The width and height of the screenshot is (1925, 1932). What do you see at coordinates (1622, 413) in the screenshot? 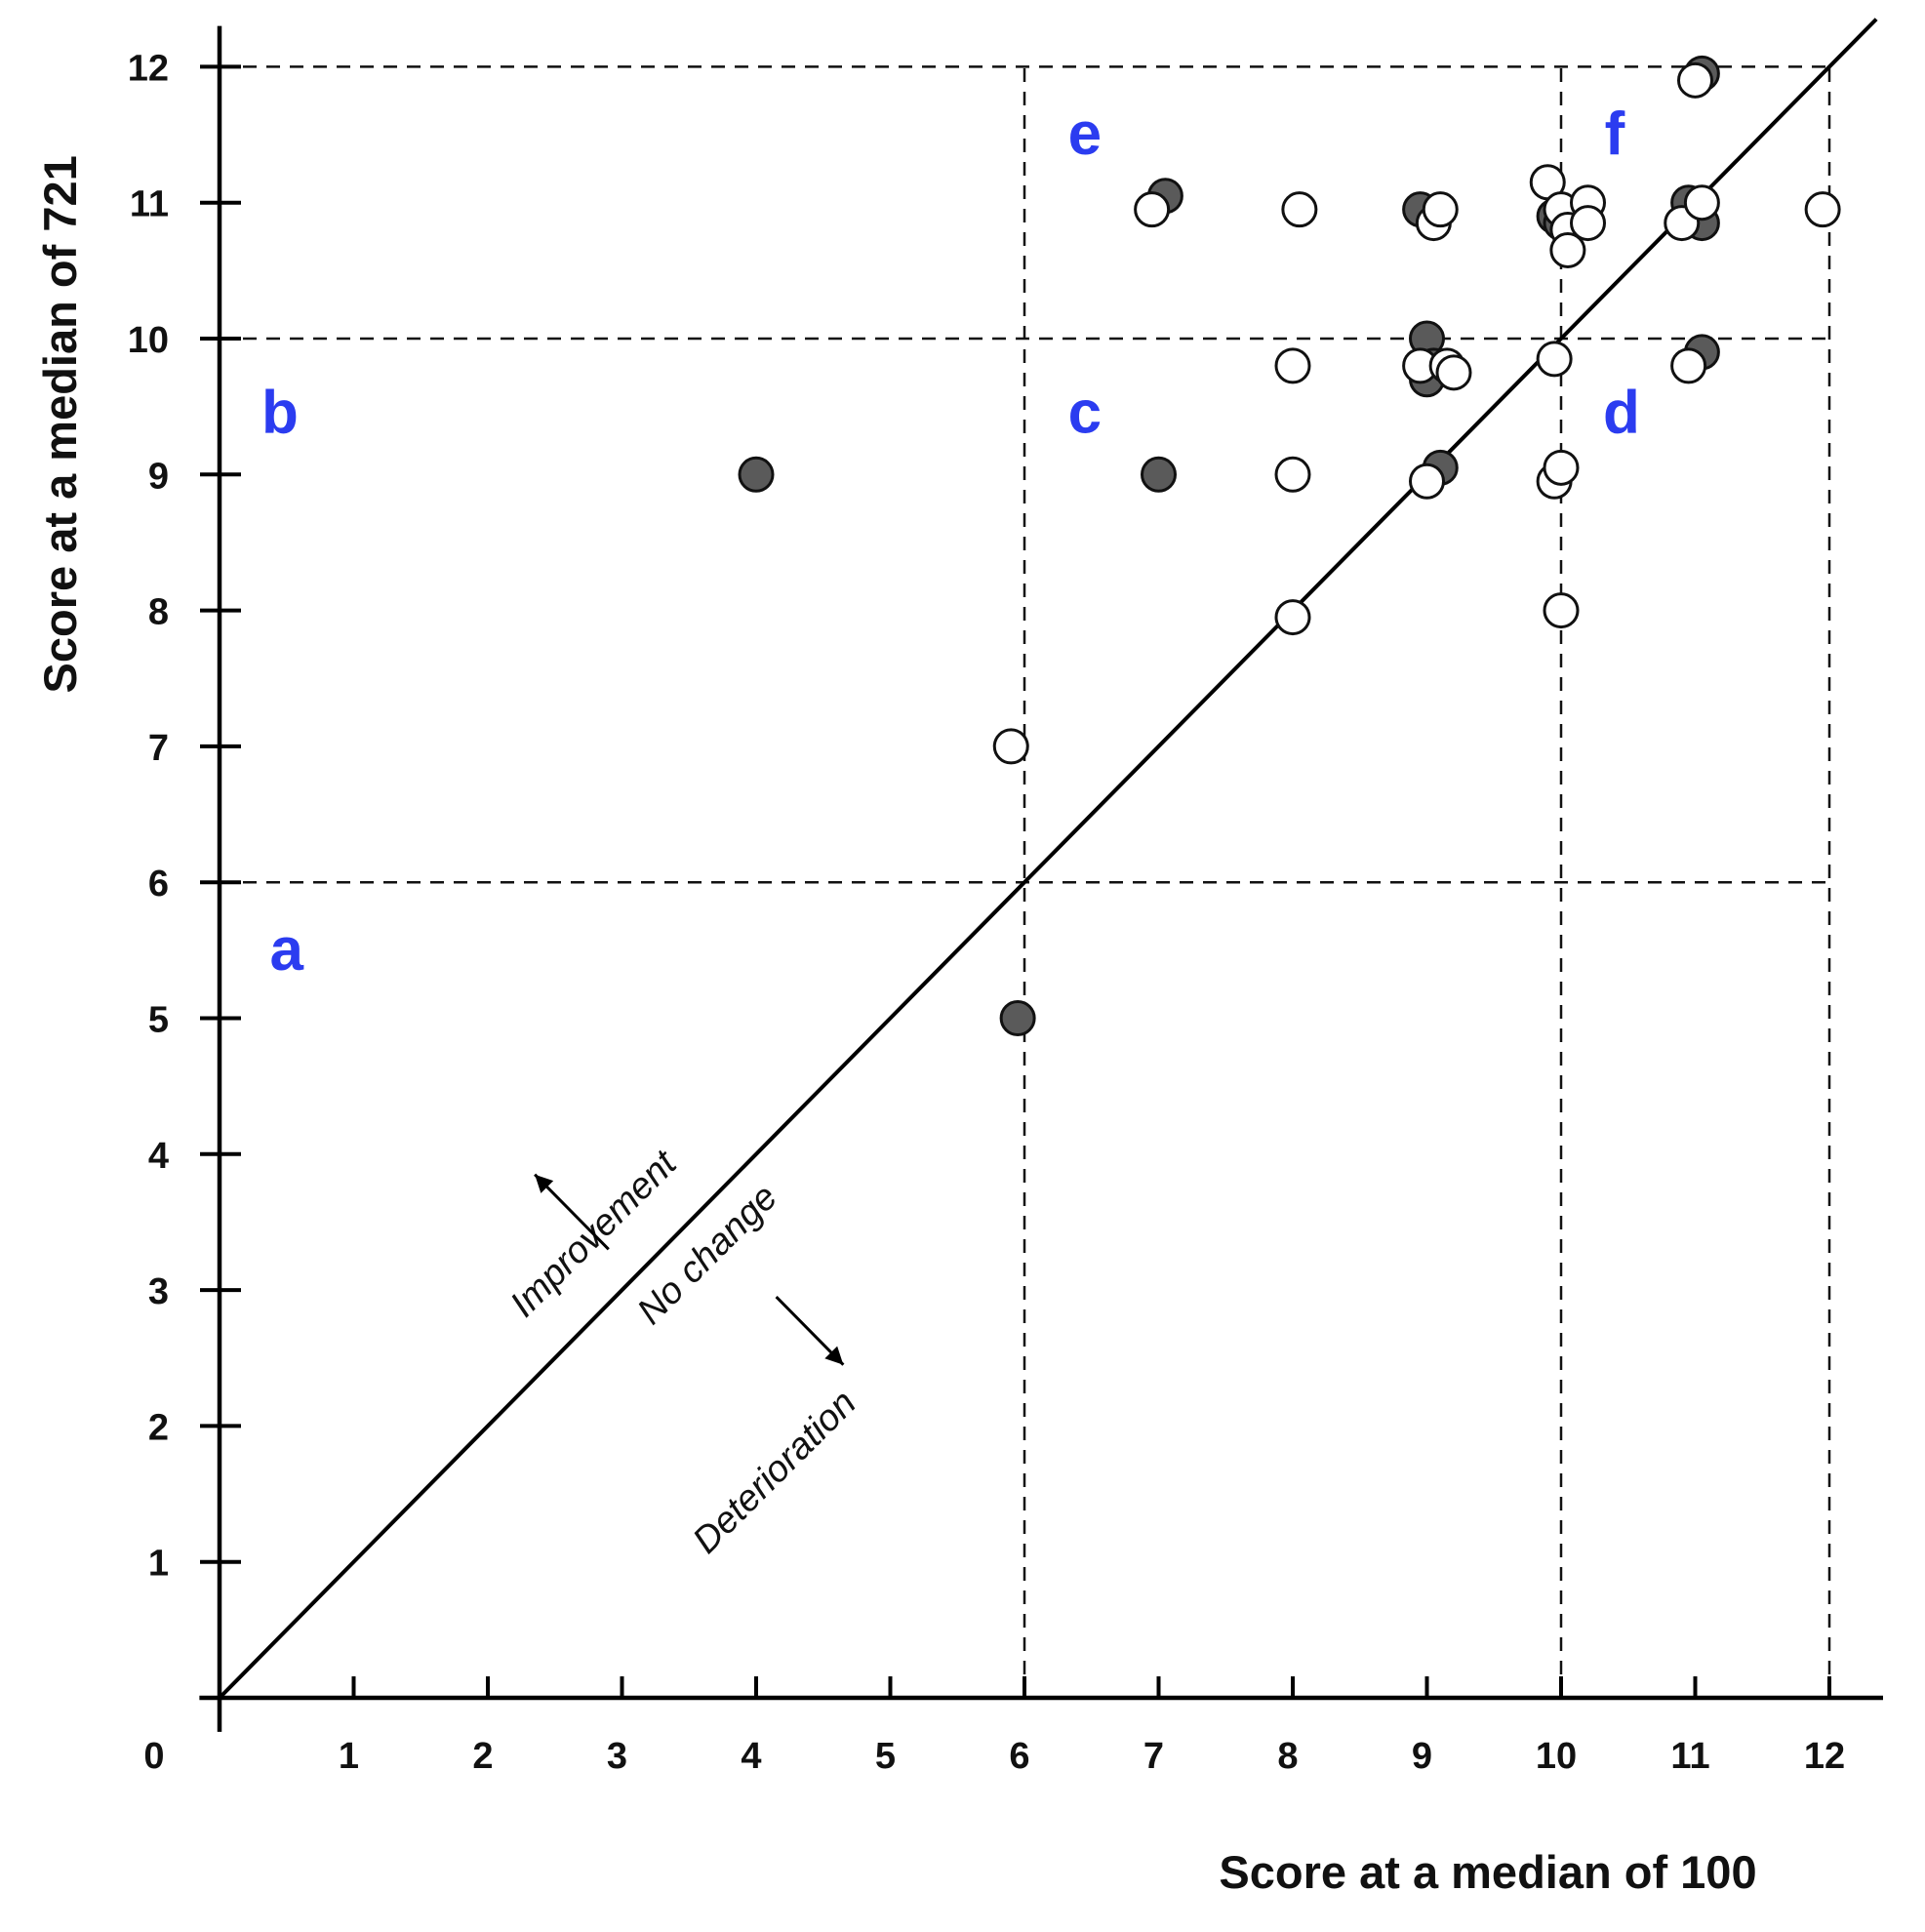
I see `region-label-d: d` at bounding box center [1622, 413].